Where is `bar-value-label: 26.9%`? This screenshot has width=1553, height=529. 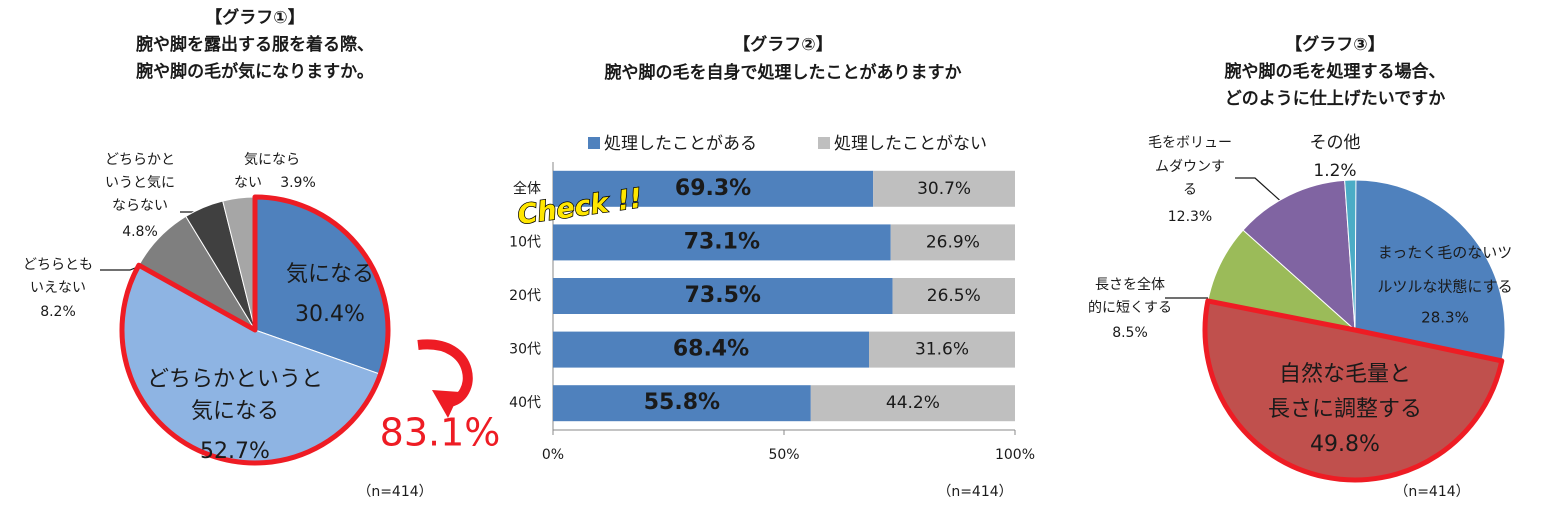 bar-value-label: 26.9% is located at coordinates (953, 242).